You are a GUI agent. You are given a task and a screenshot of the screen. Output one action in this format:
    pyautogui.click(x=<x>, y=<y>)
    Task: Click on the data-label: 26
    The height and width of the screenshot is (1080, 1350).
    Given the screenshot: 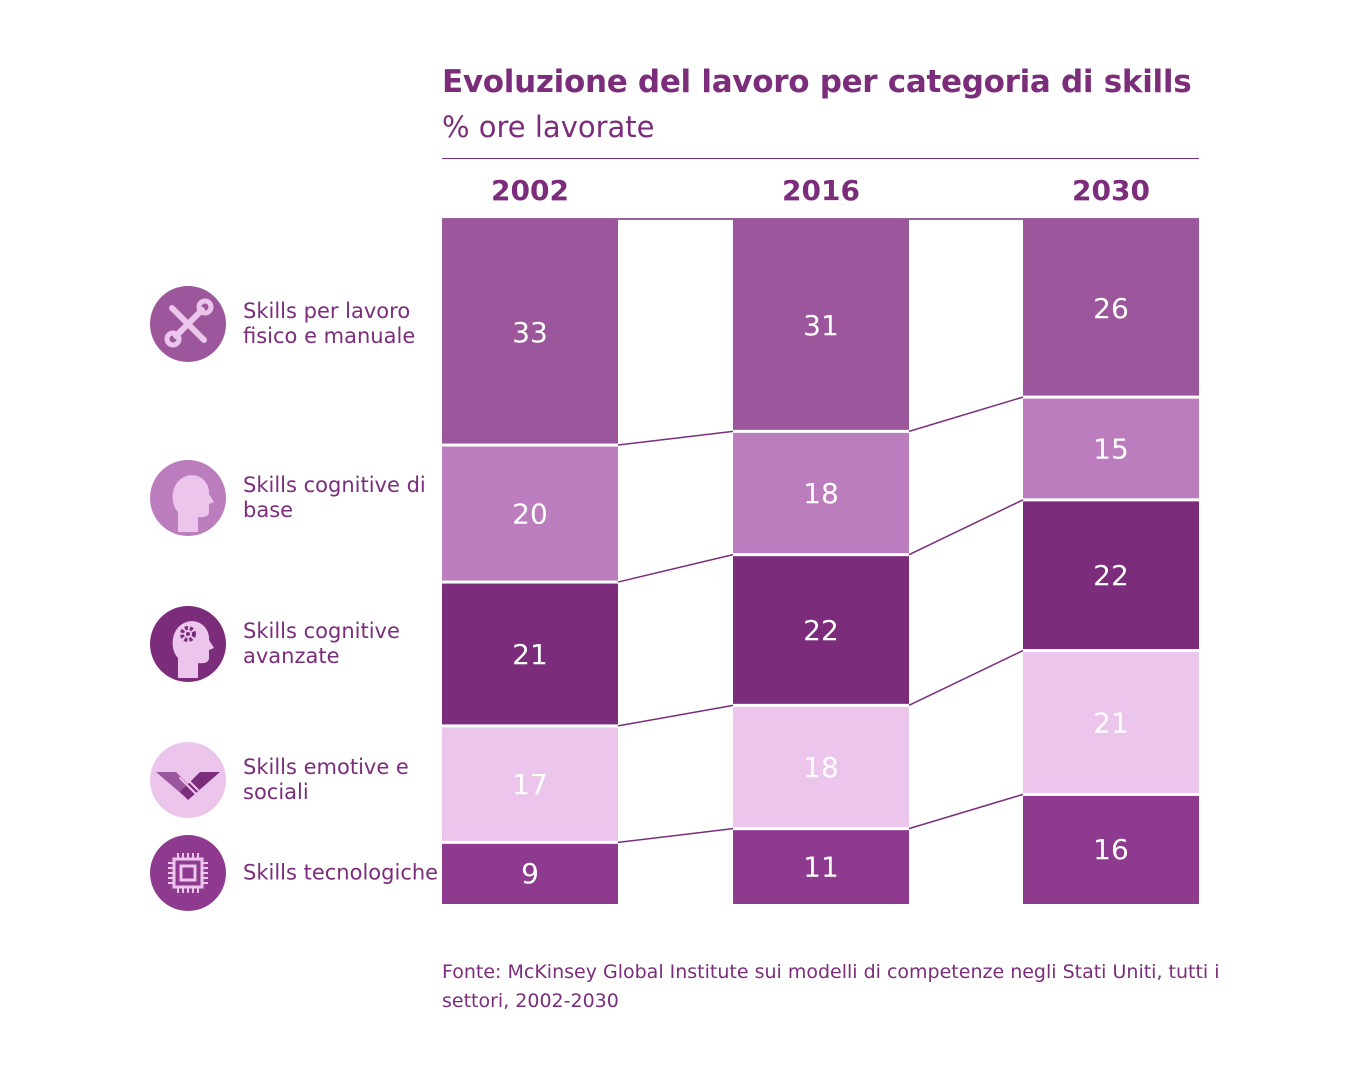 What is the action you would take?
    pyautogui.click(x=1111, y=308)
    